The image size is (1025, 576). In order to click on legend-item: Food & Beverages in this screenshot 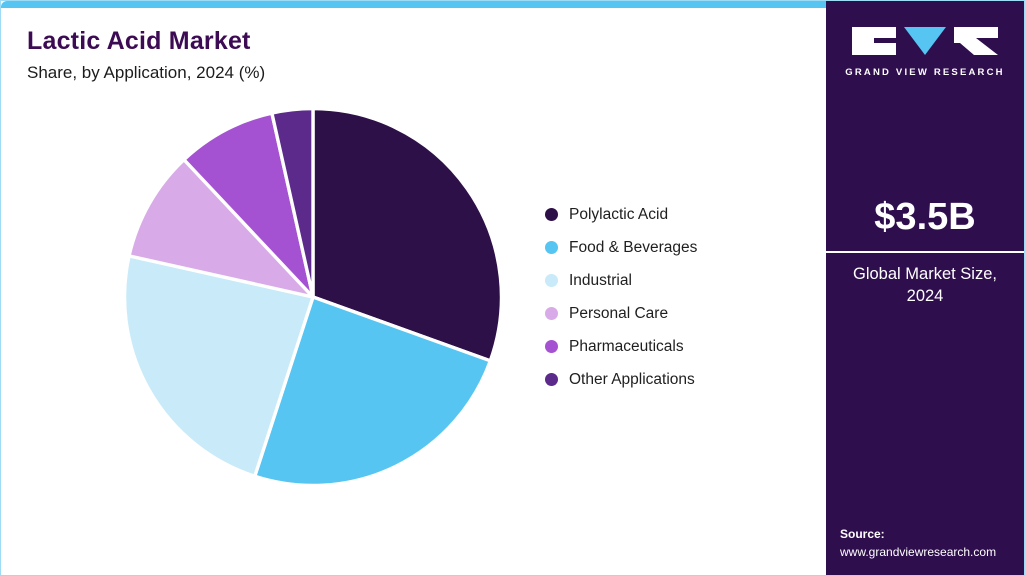, I will do `click(621, 248)`.